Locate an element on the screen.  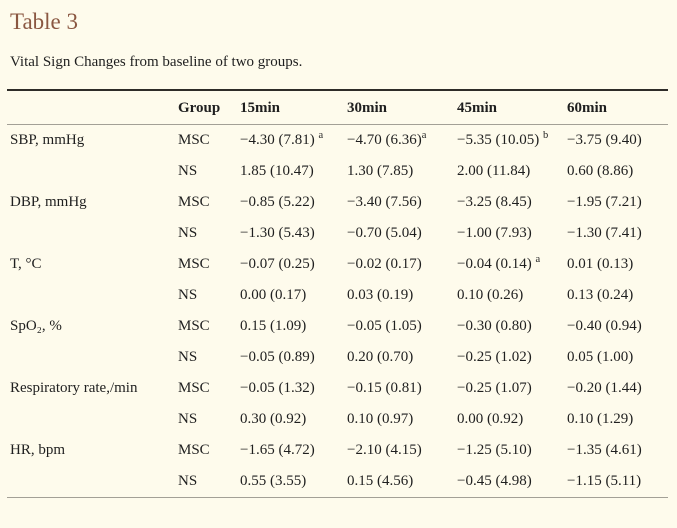
value-cell: 0.01 (0.13) is located at coordinates (600, 264).